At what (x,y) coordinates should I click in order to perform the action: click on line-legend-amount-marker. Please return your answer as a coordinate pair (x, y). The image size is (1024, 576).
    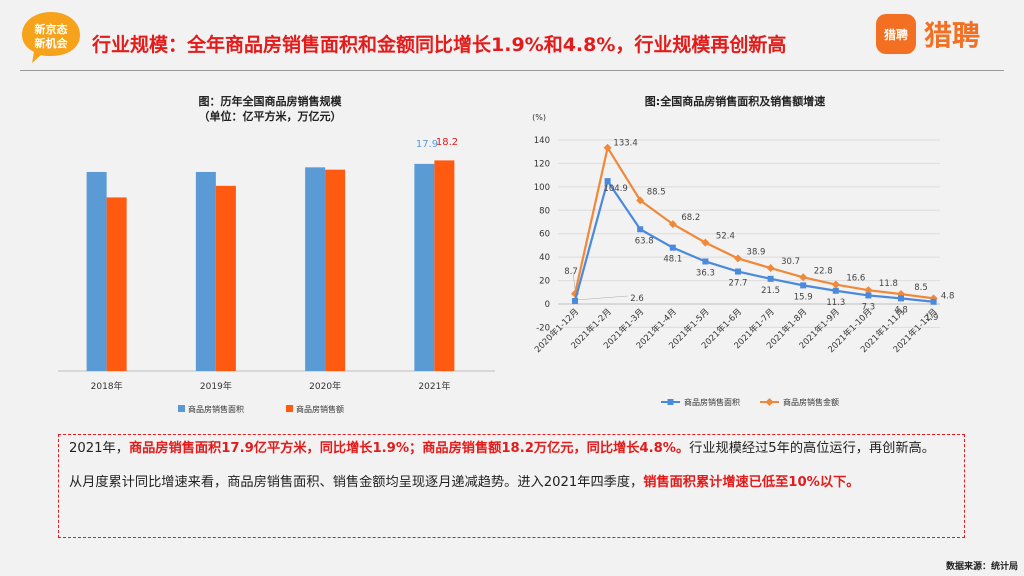
    Looking at the image, I should click on (769, 402).